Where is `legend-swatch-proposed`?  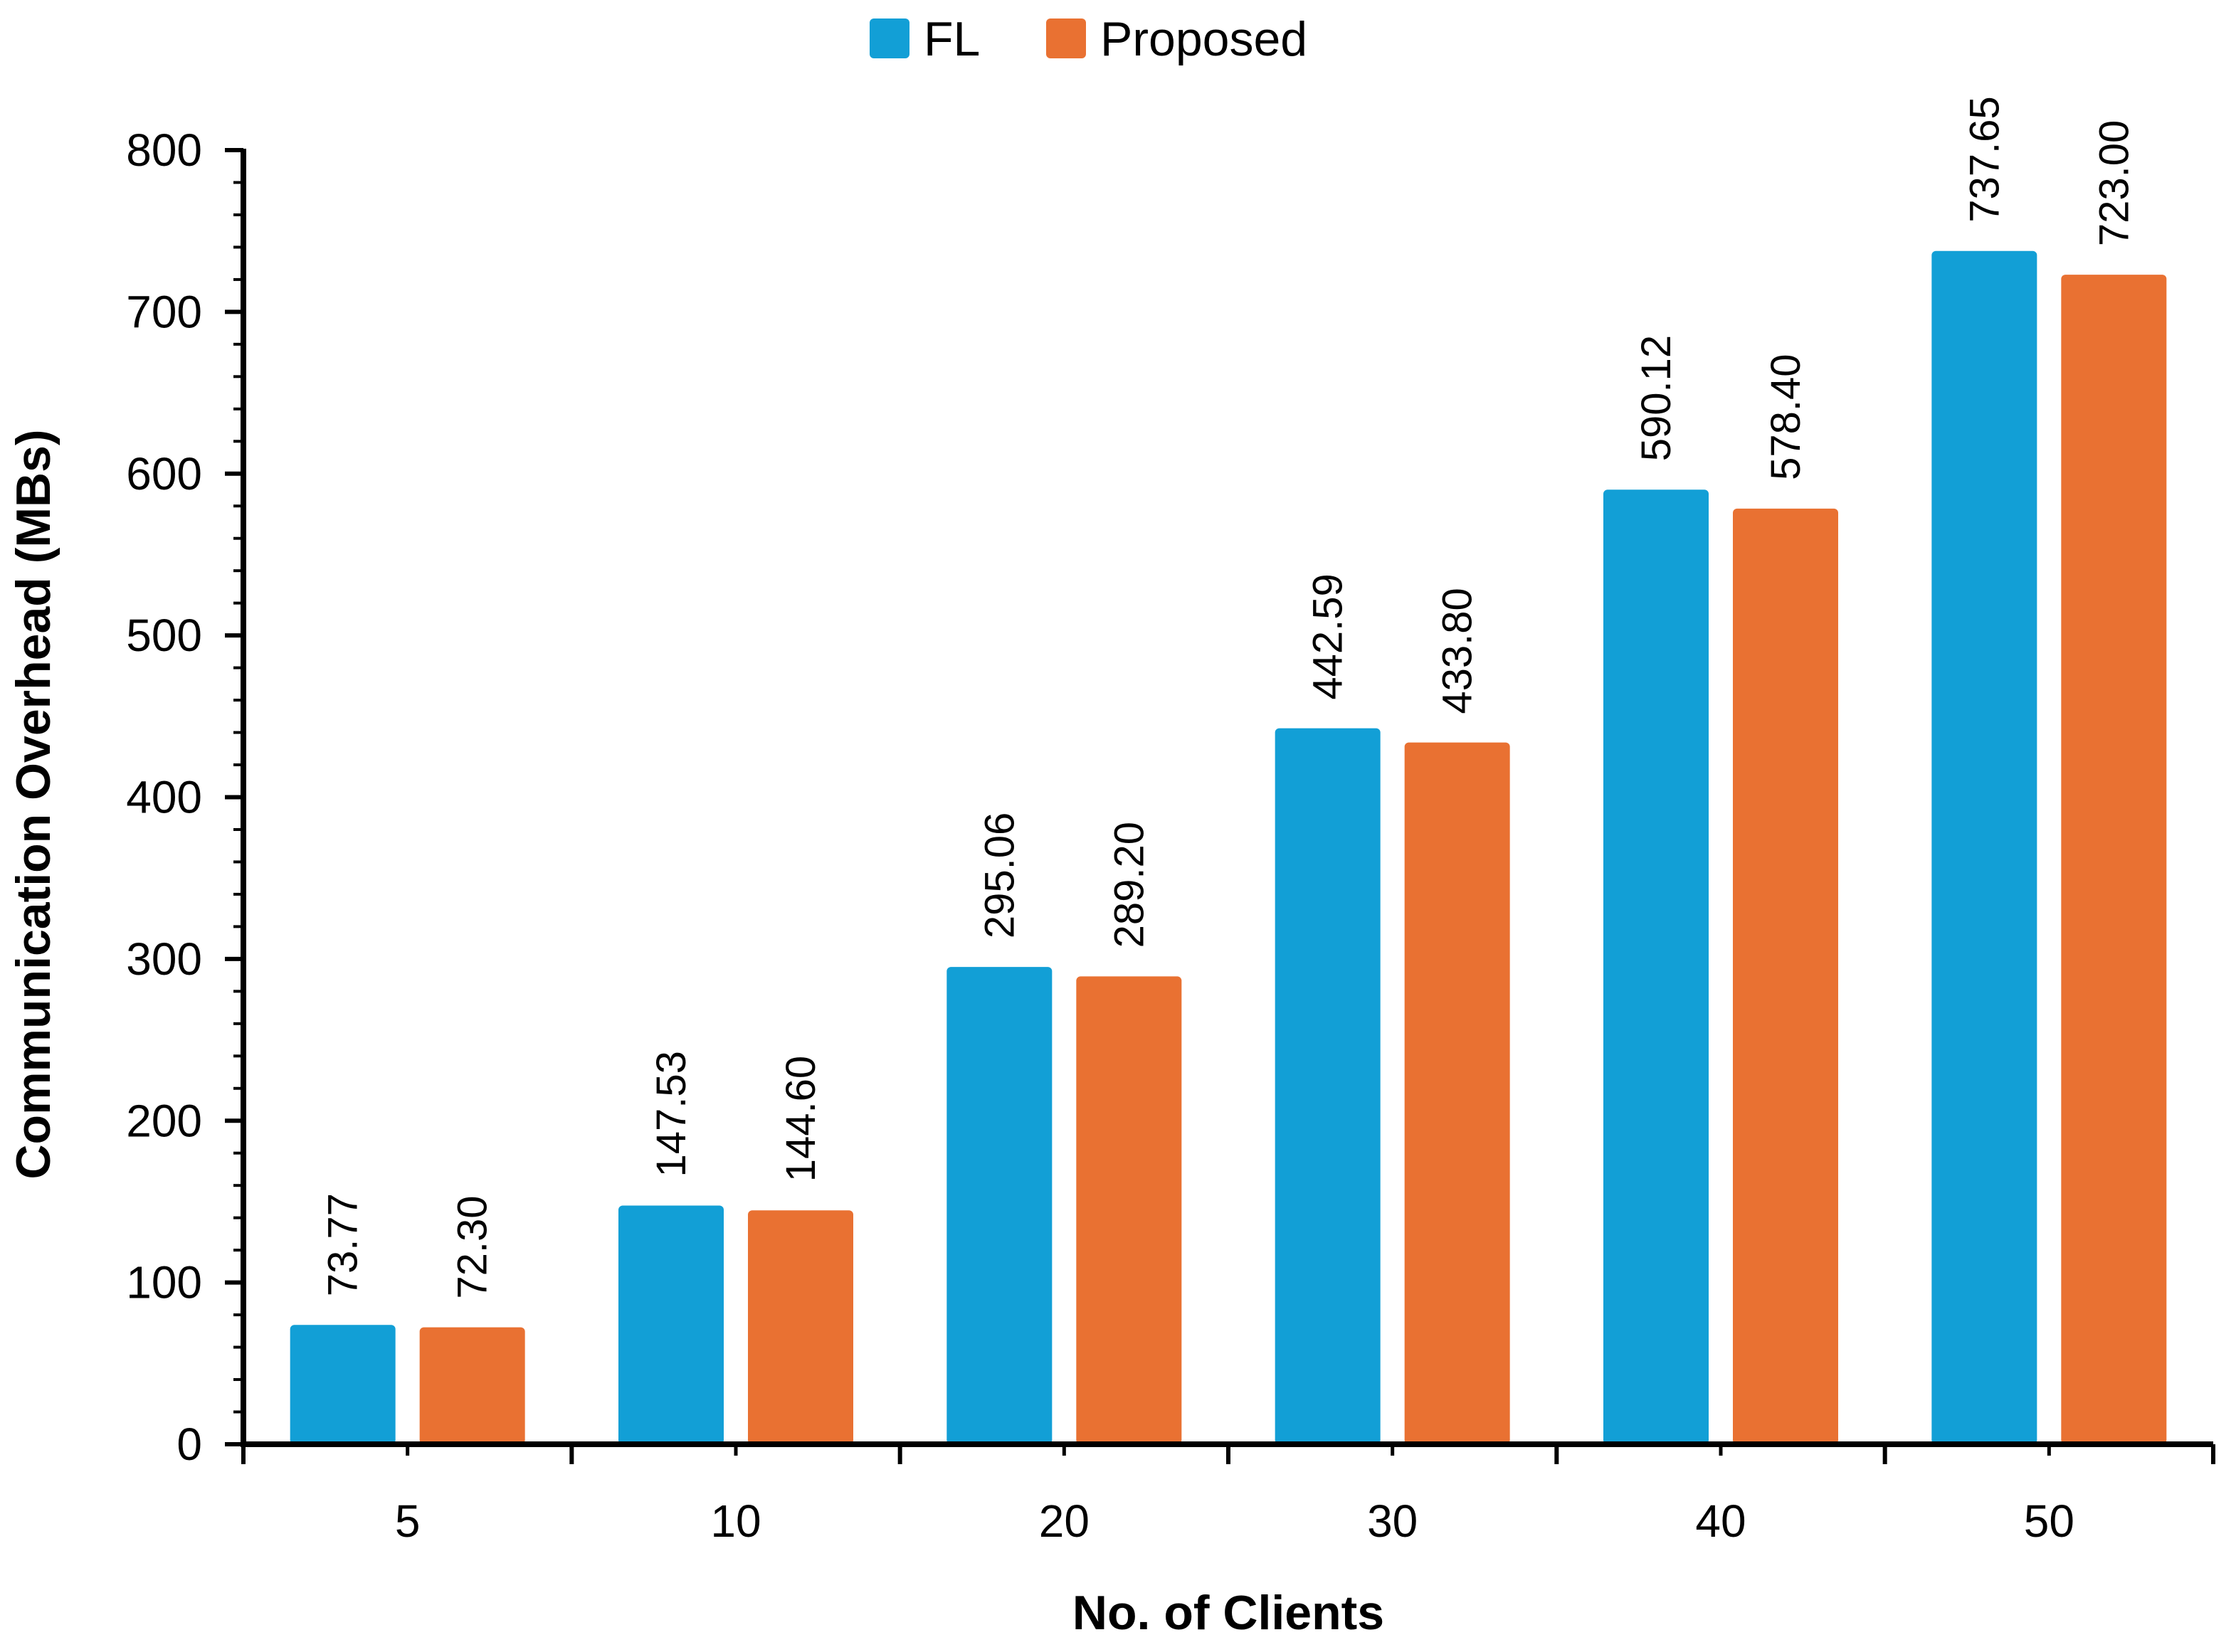 legend-swatch-proposed is located at coordinates (1066, 38).